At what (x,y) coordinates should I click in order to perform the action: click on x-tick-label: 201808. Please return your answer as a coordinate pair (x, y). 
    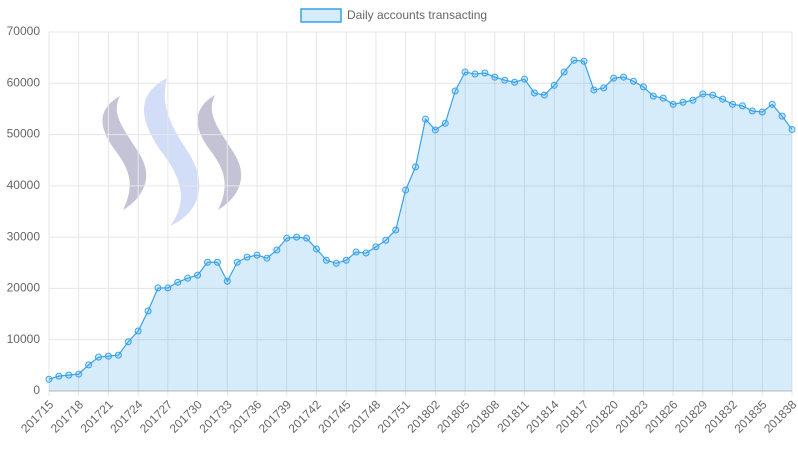
    Looking at the image, I should click on (483, 416).